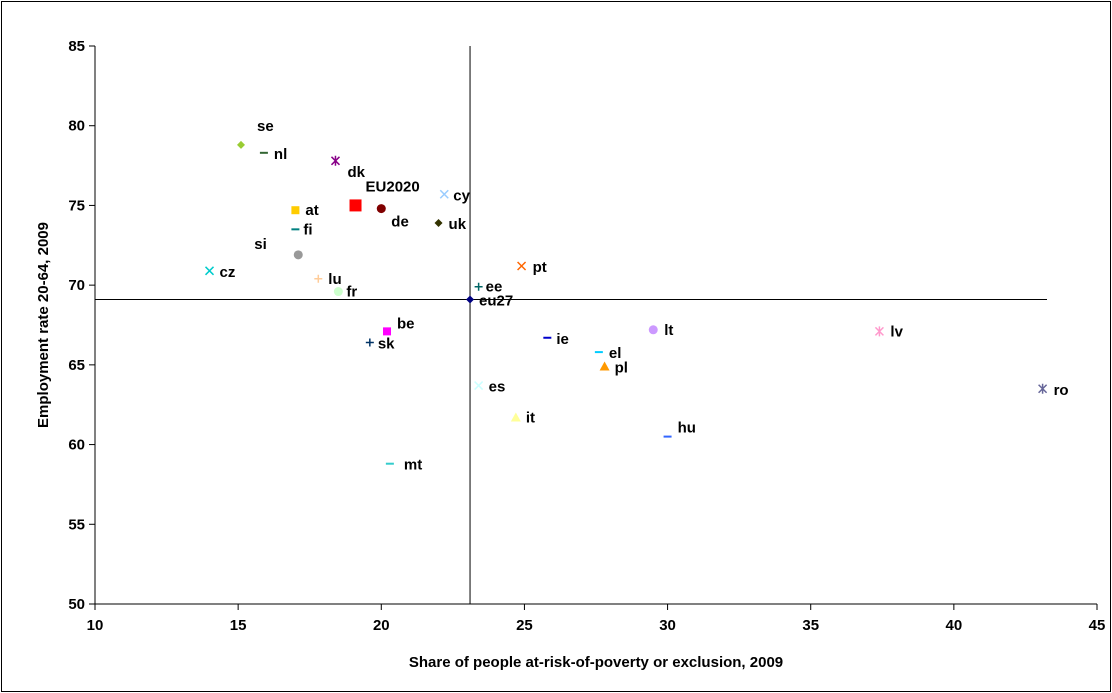 This screenshot has height=693, width=1112. Describe the element at coordinates (386, 344) in the screenshot. I see `label-sk: sk` at that location.